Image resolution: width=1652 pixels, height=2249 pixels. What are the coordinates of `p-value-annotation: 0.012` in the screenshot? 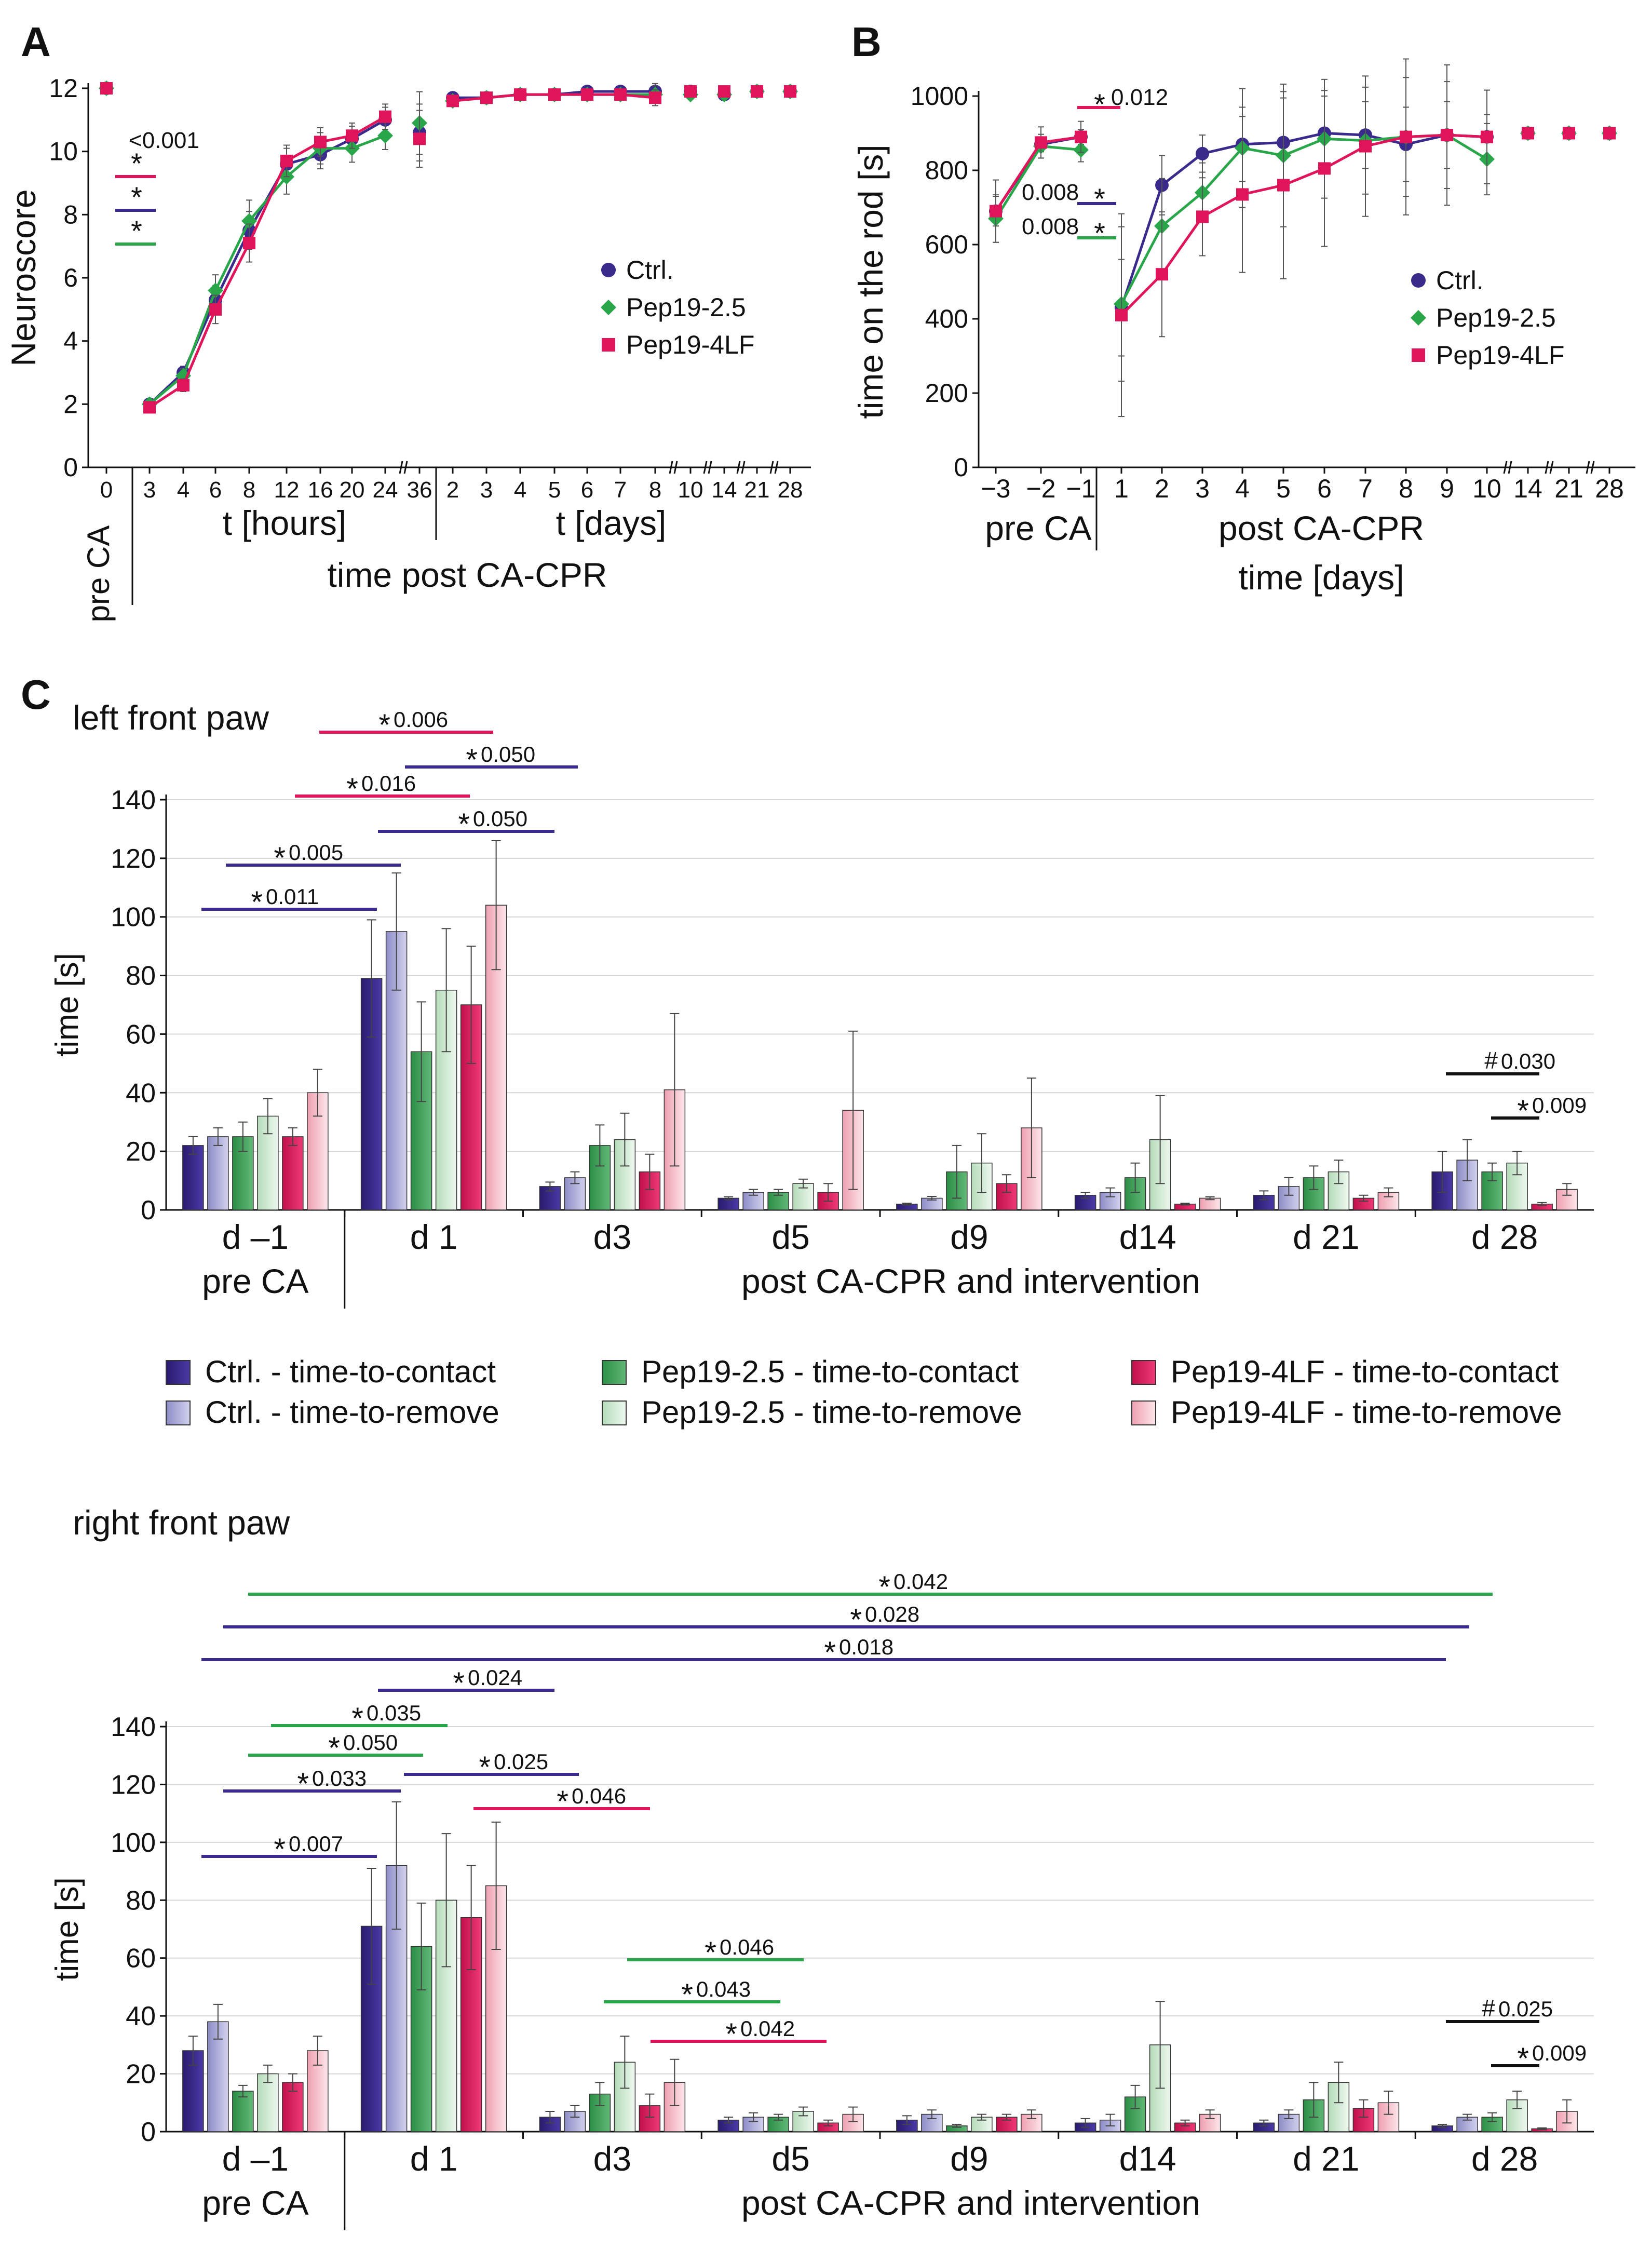 It's located at (1139, 97).